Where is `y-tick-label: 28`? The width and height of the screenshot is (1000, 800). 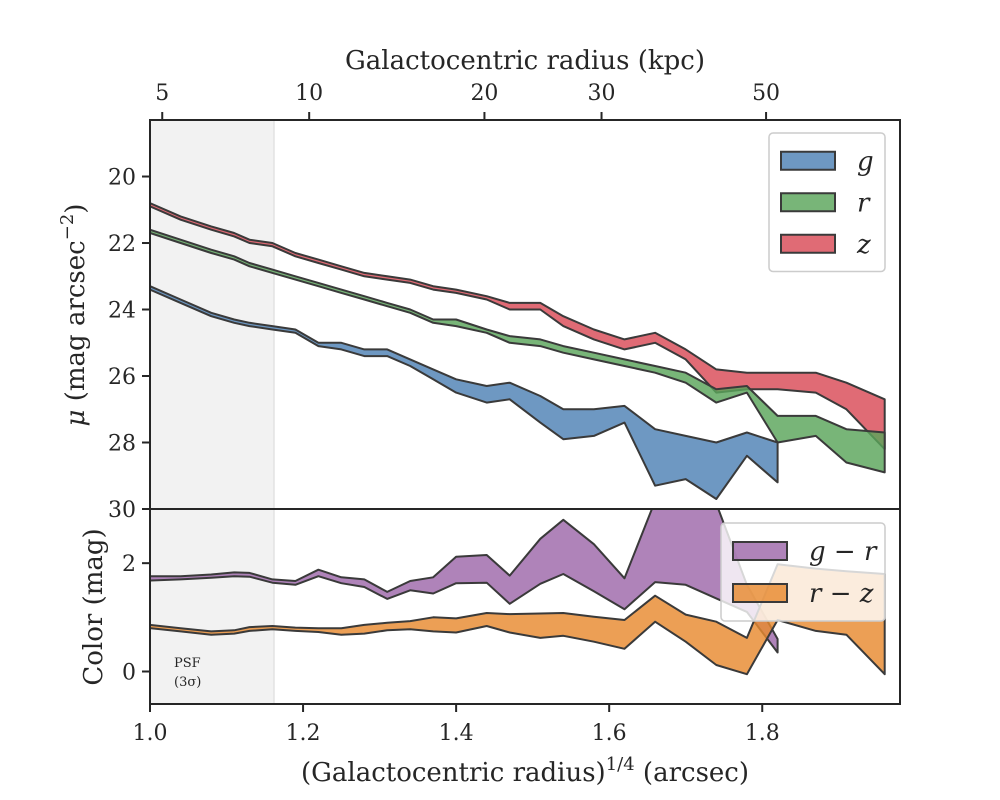
y-tick-label: 28 is located at coordinates (122, 444).